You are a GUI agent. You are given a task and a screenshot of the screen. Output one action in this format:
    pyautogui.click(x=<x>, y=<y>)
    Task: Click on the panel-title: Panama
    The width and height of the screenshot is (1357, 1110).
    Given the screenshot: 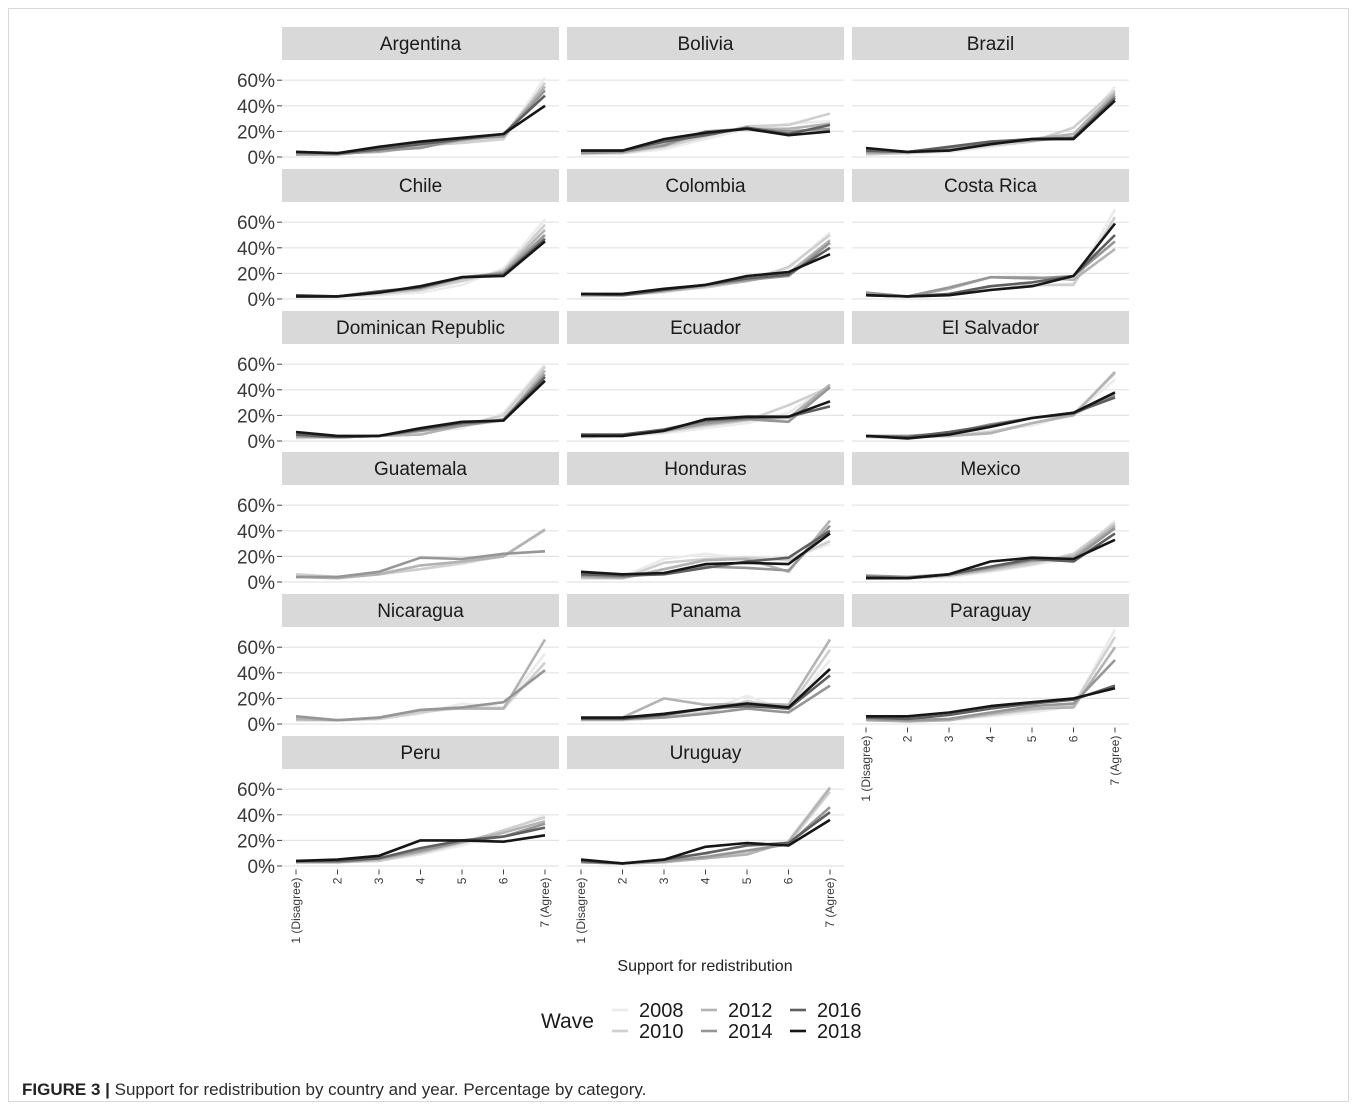 What is the action you would take?
    pyautogui.click(x=705, y=611)
    